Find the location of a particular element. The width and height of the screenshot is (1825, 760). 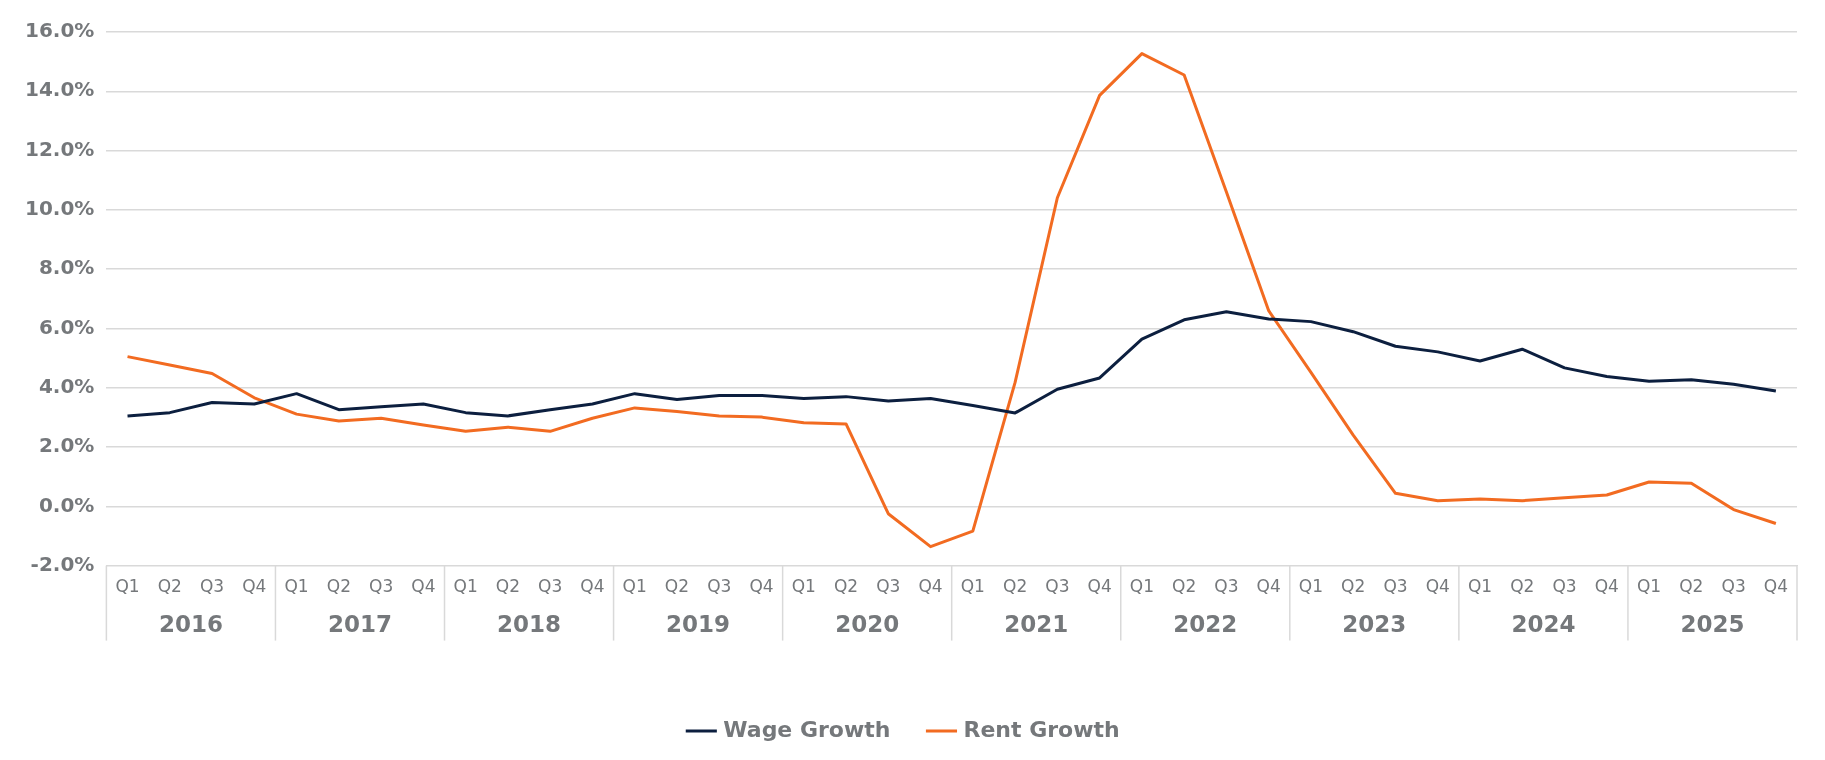

y-tick-label: 10.0% is located at coordinates (59, 208).